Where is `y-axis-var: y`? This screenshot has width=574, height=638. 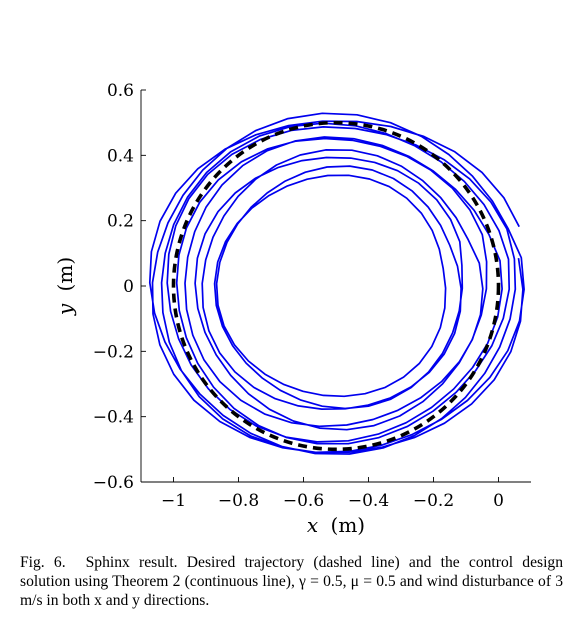
y-axis-var: y is located at coordinates (65, 309).